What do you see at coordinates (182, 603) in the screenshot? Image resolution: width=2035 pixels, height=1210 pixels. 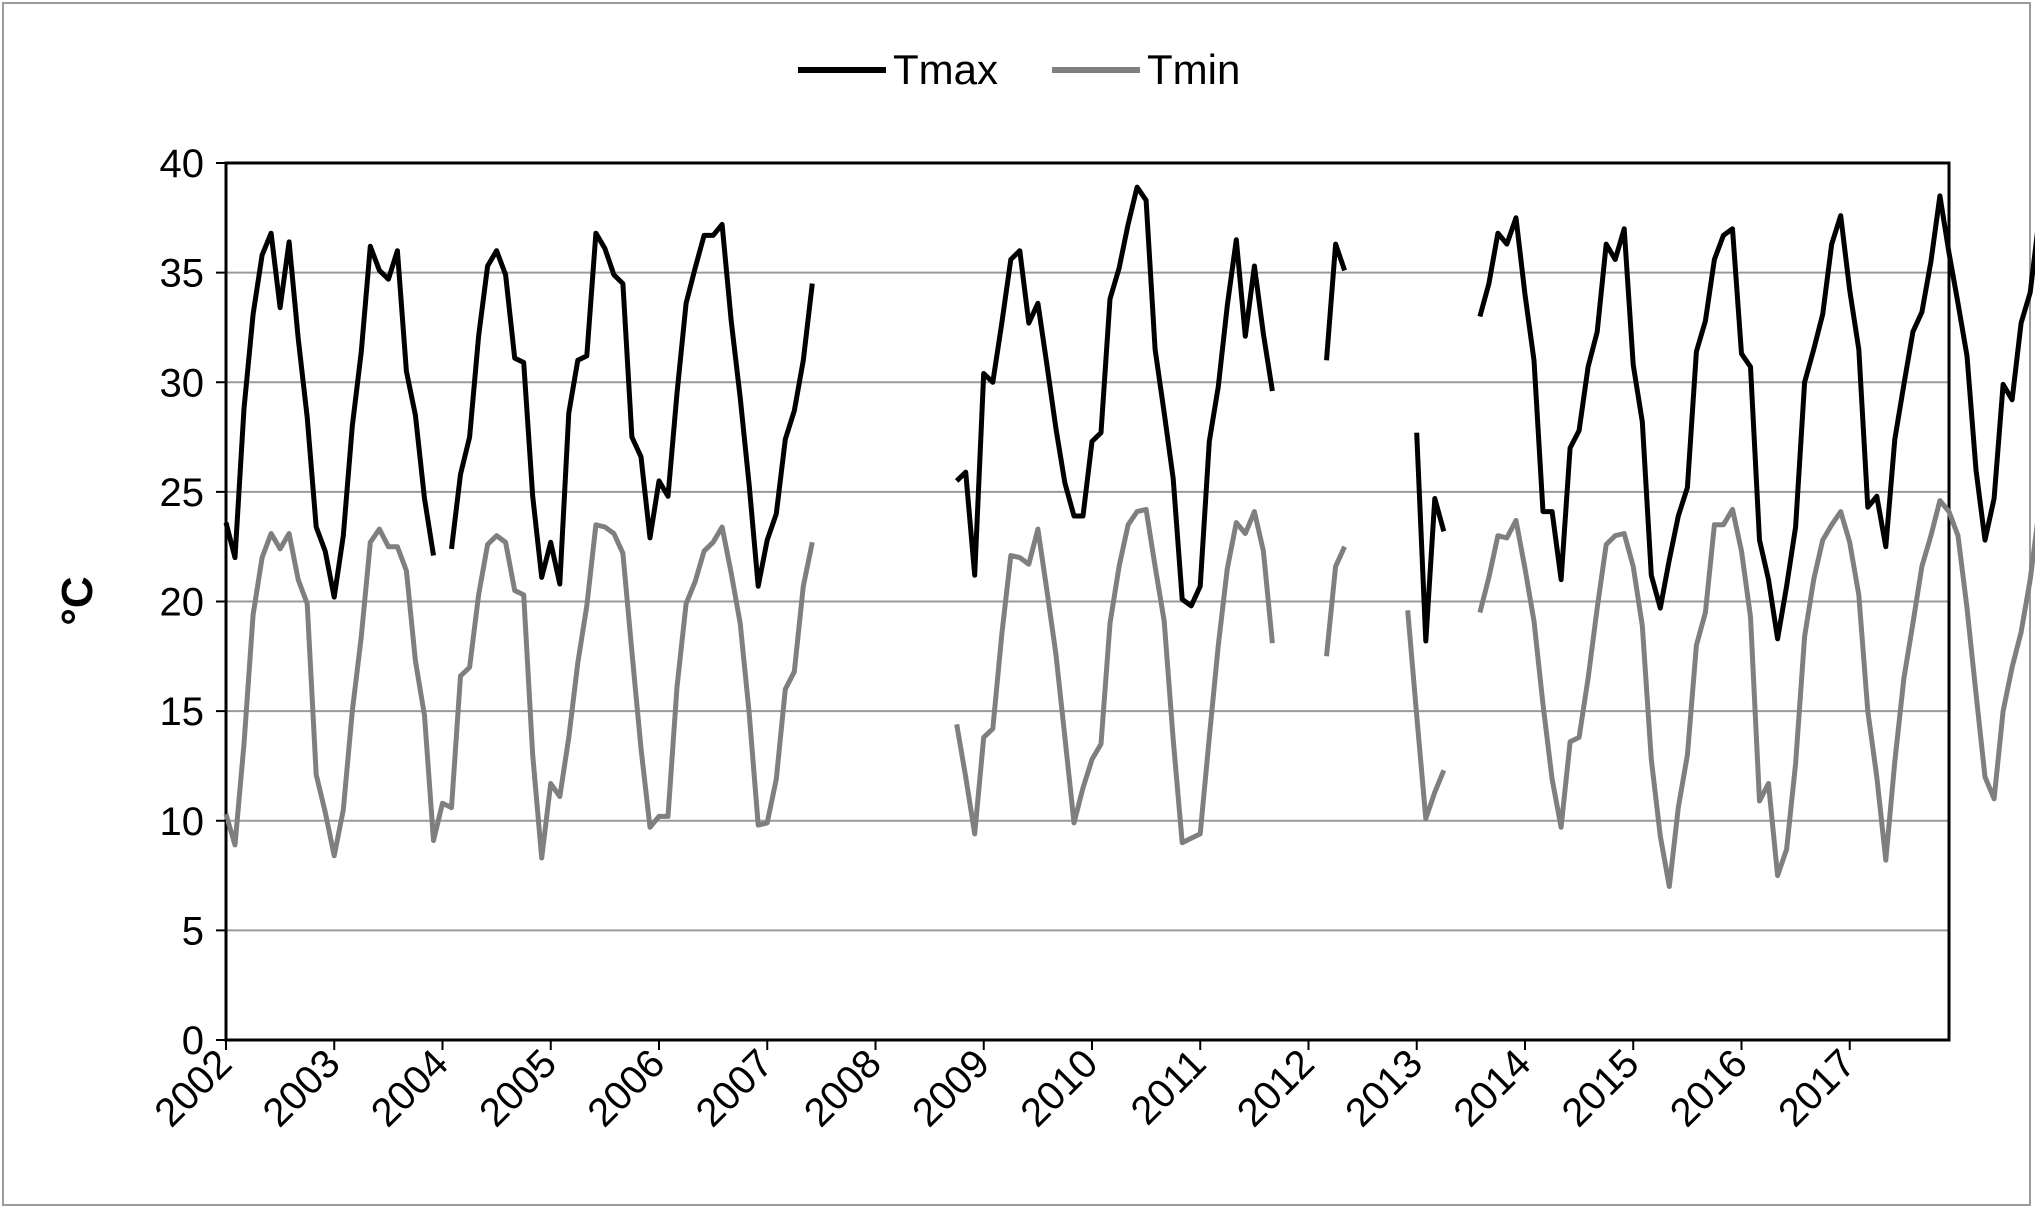 I see `y-tick-label: 20` at bounding box center [182, 603].